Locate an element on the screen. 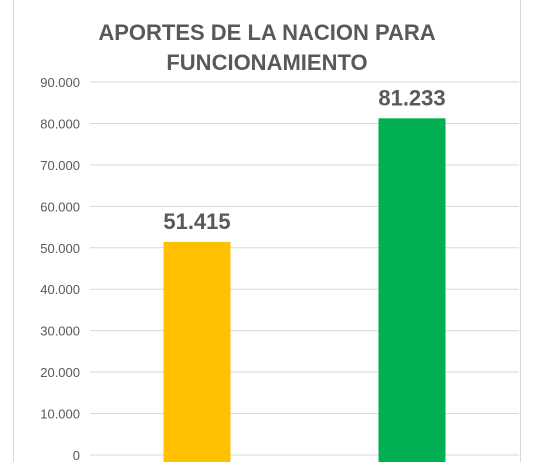 This screenshot has width=534, height=462. chart-title-line-1: APORTES DE LA NACION PARA is located at coordinates (267, 32).